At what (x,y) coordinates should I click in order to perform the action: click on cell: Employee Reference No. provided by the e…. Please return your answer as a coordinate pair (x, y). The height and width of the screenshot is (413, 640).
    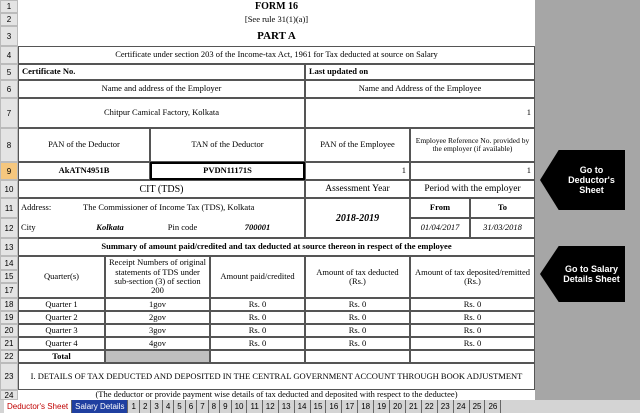
    Looking at the image, I should click on (472, 145).